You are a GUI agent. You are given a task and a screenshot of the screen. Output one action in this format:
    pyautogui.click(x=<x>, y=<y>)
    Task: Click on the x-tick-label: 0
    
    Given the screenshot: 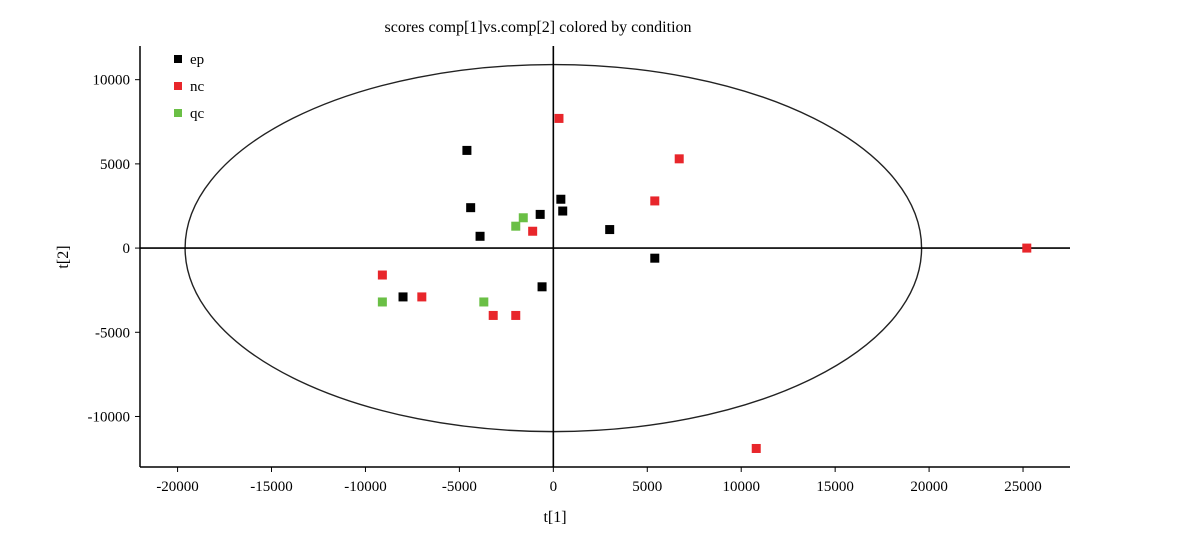 What is the action you would take?
    pyautogui.click(x=554, y=487)
    